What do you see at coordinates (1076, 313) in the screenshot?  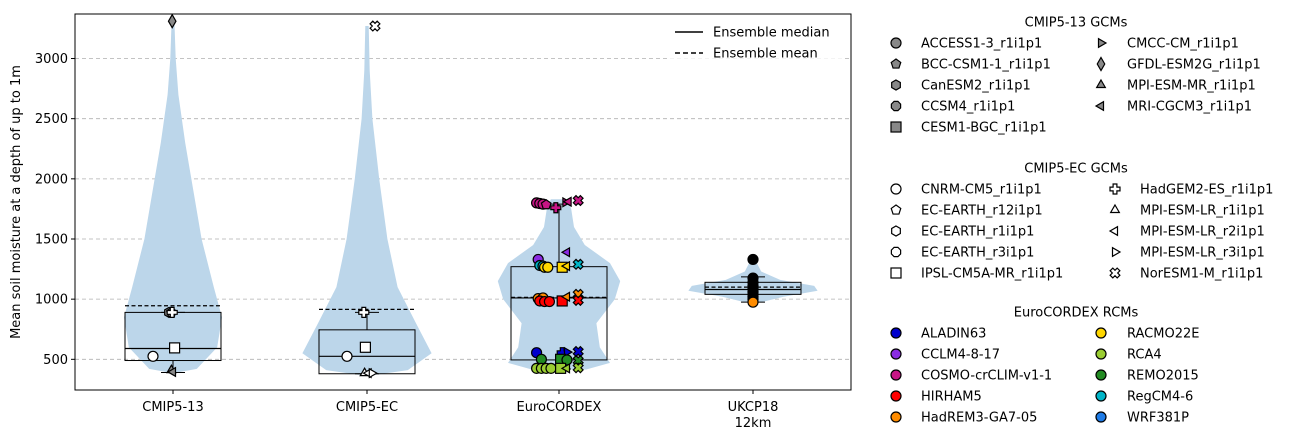 I see `legend-group-title: EuroCORDEX RCMs` at bounding box center [1076, 313].